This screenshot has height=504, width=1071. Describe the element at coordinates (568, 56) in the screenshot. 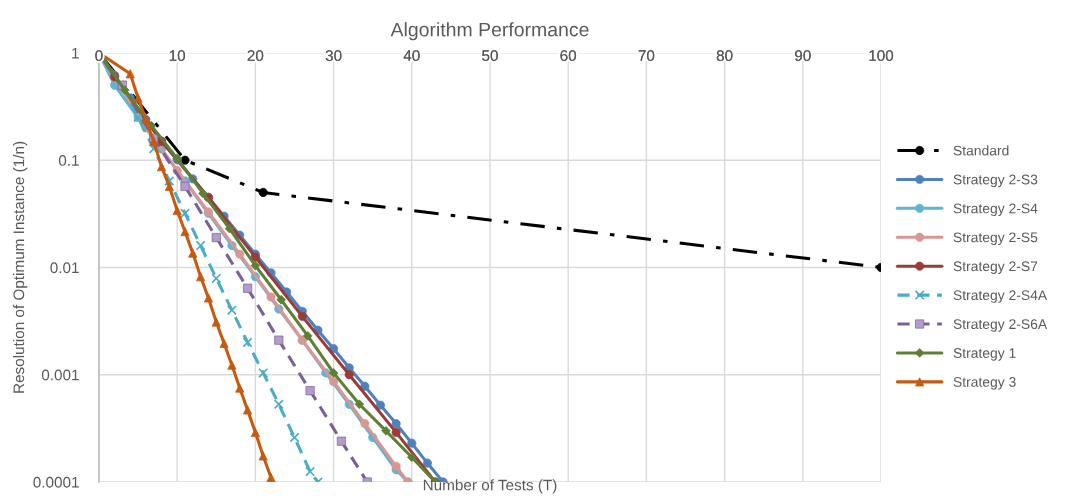

I see `x-tick-label: 60` at that location.